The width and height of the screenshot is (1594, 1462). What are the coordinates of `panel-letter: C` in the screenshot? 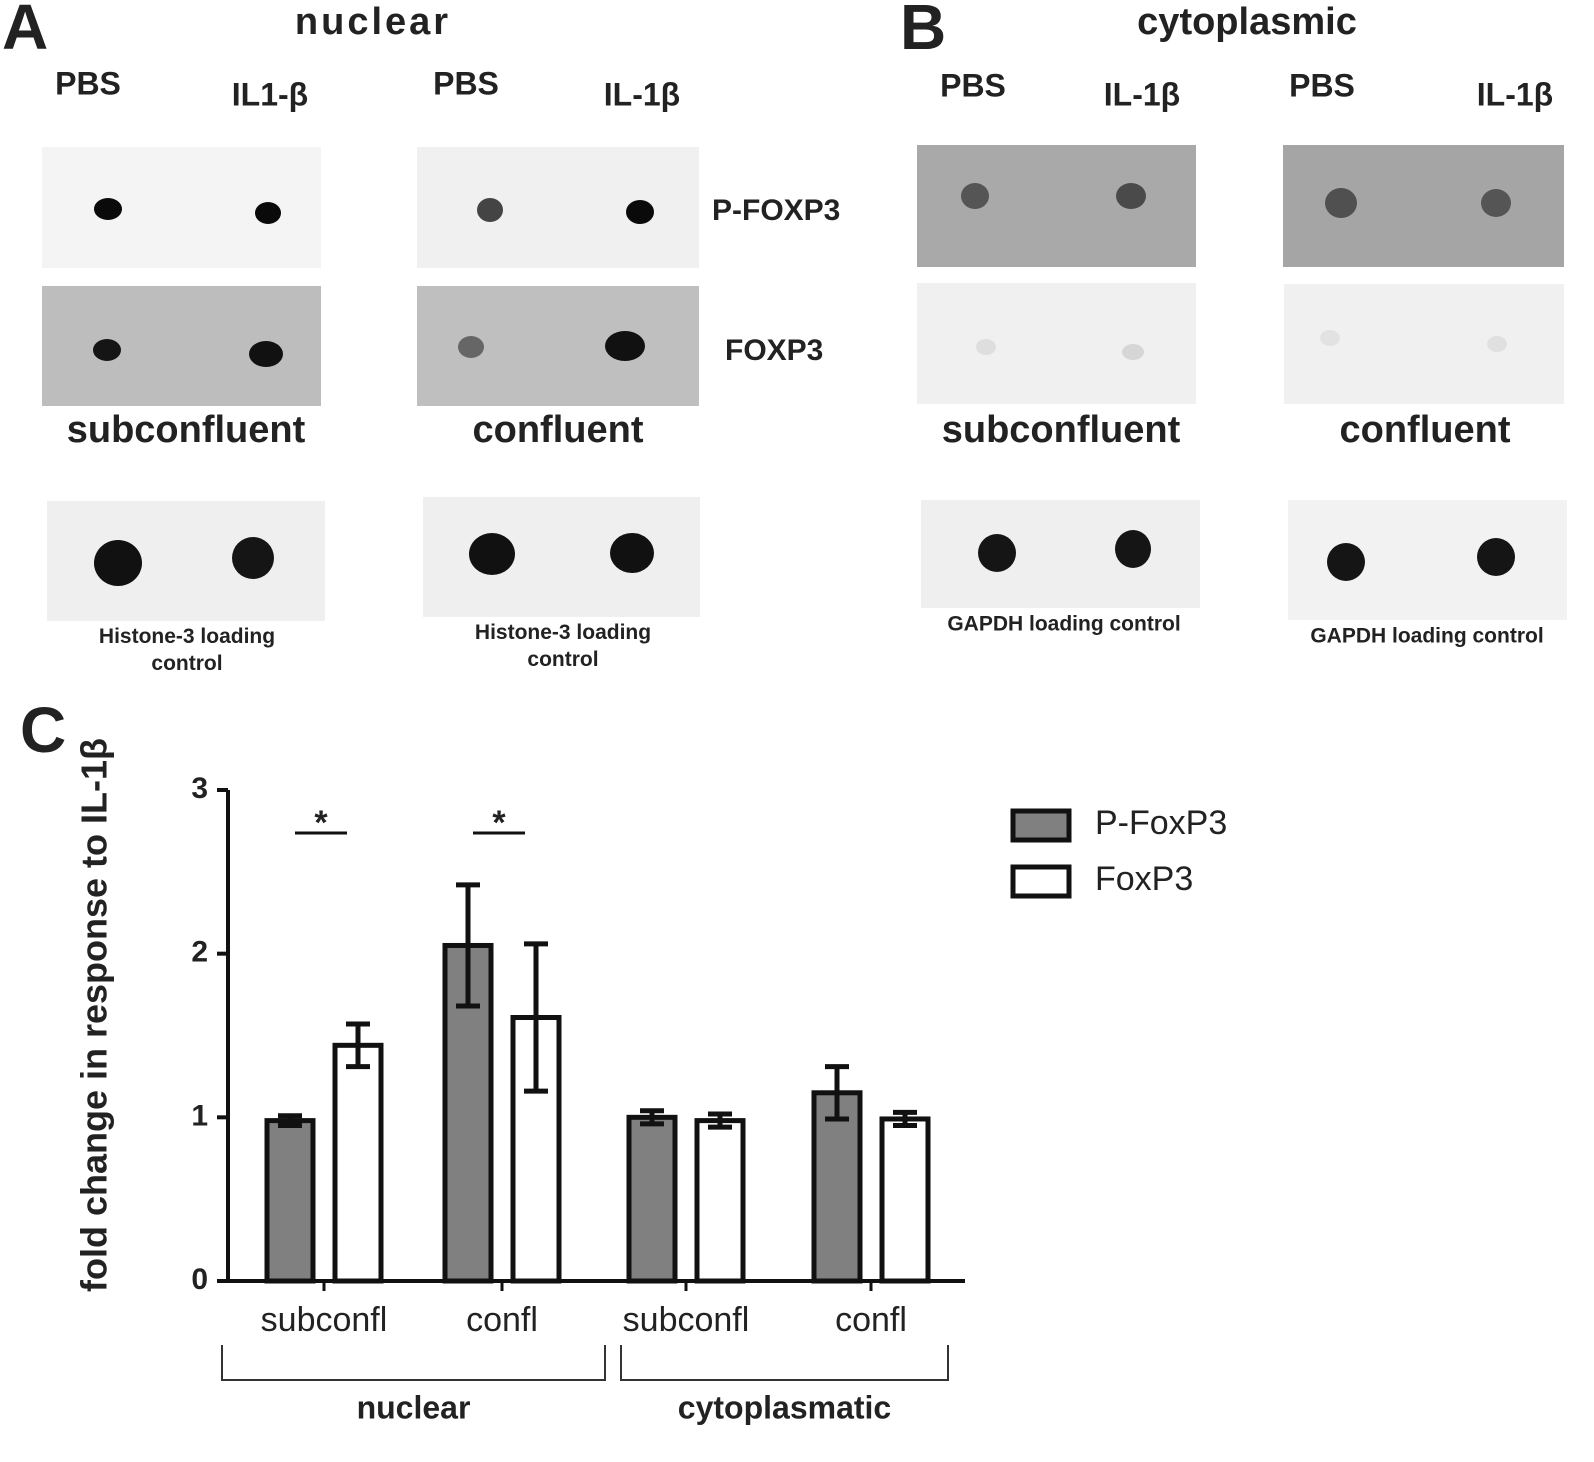 It's located at (43, 730).